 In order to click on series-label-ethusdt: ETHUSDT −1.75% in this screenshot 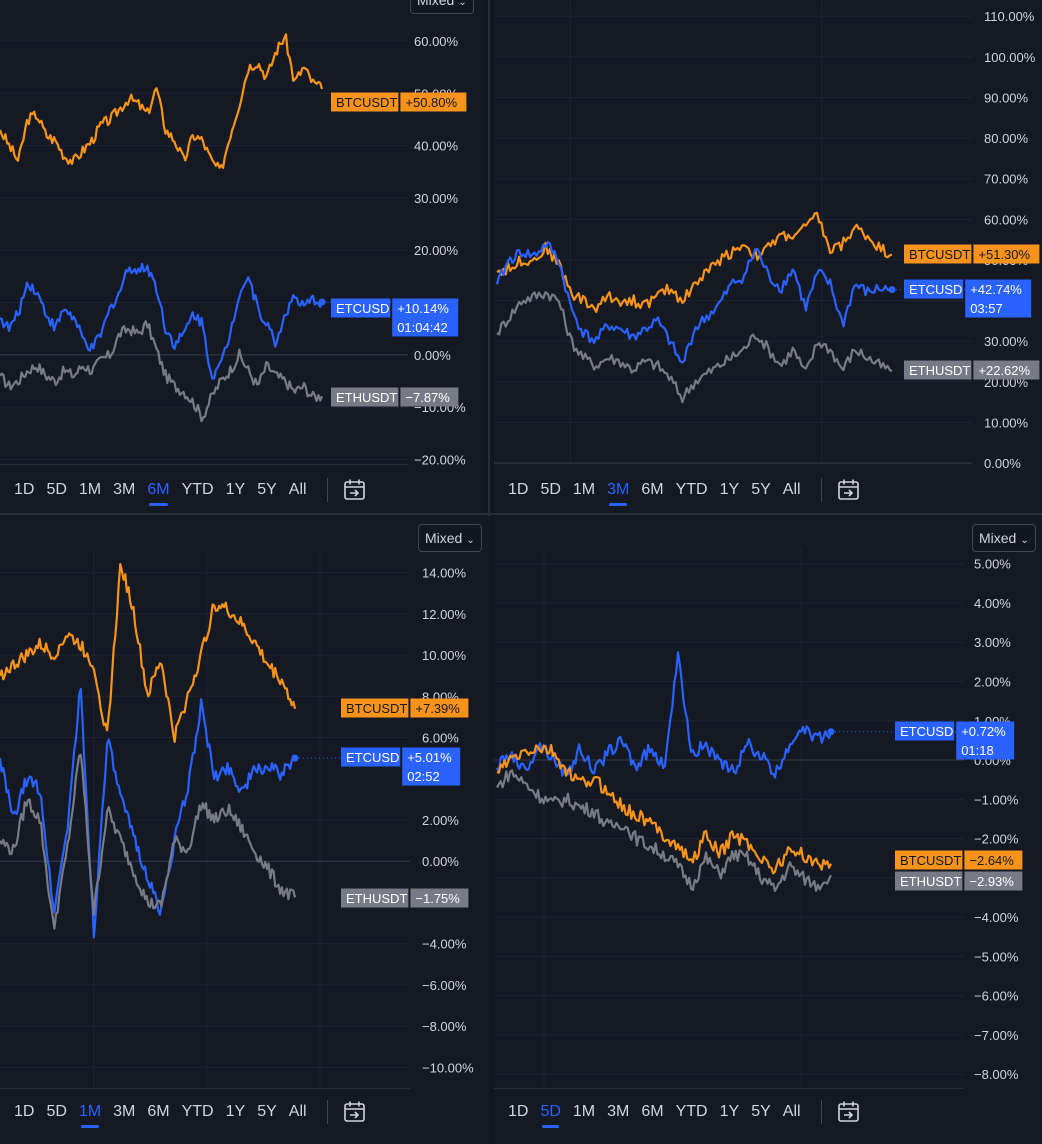, I will do `click(405, 898)`.